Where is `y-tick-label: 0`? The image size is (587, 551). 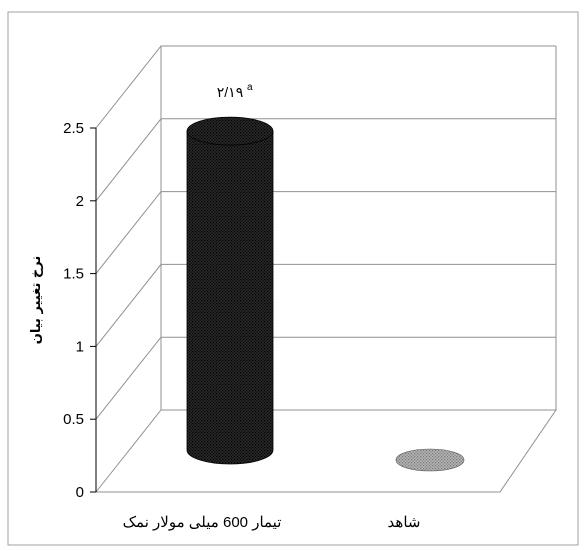 y-tick-label: 0 is located at coordinates (80, 492).